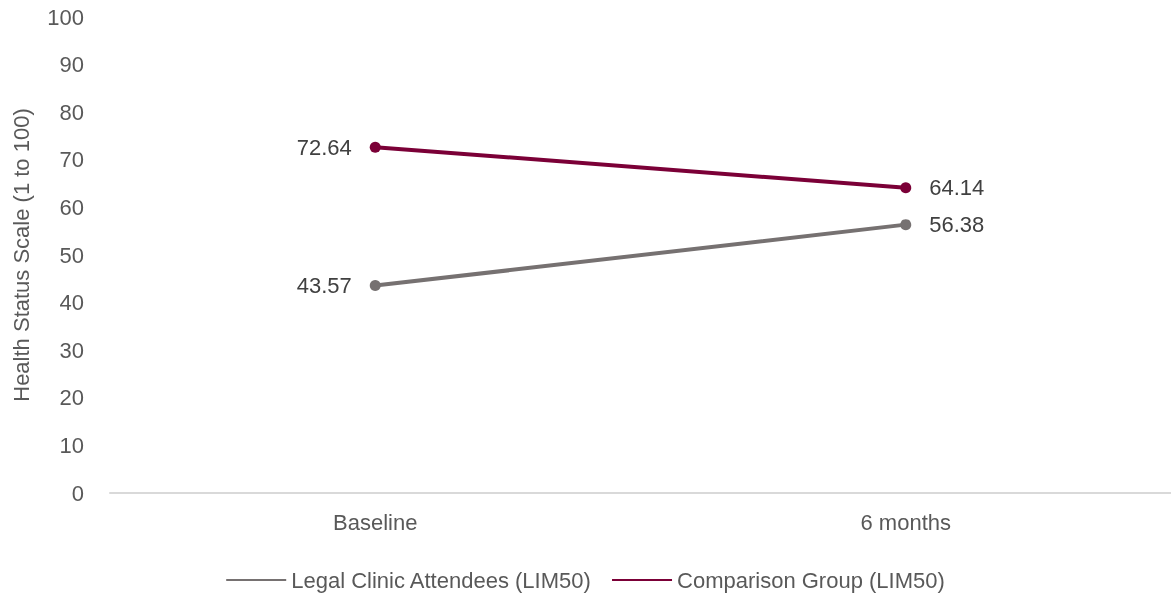 The width and height of the screenshot is (1171, 604). Describe the element at coordinates (905, 522) in the screenshot. I see `x-tick-label: 6 months` at that location.